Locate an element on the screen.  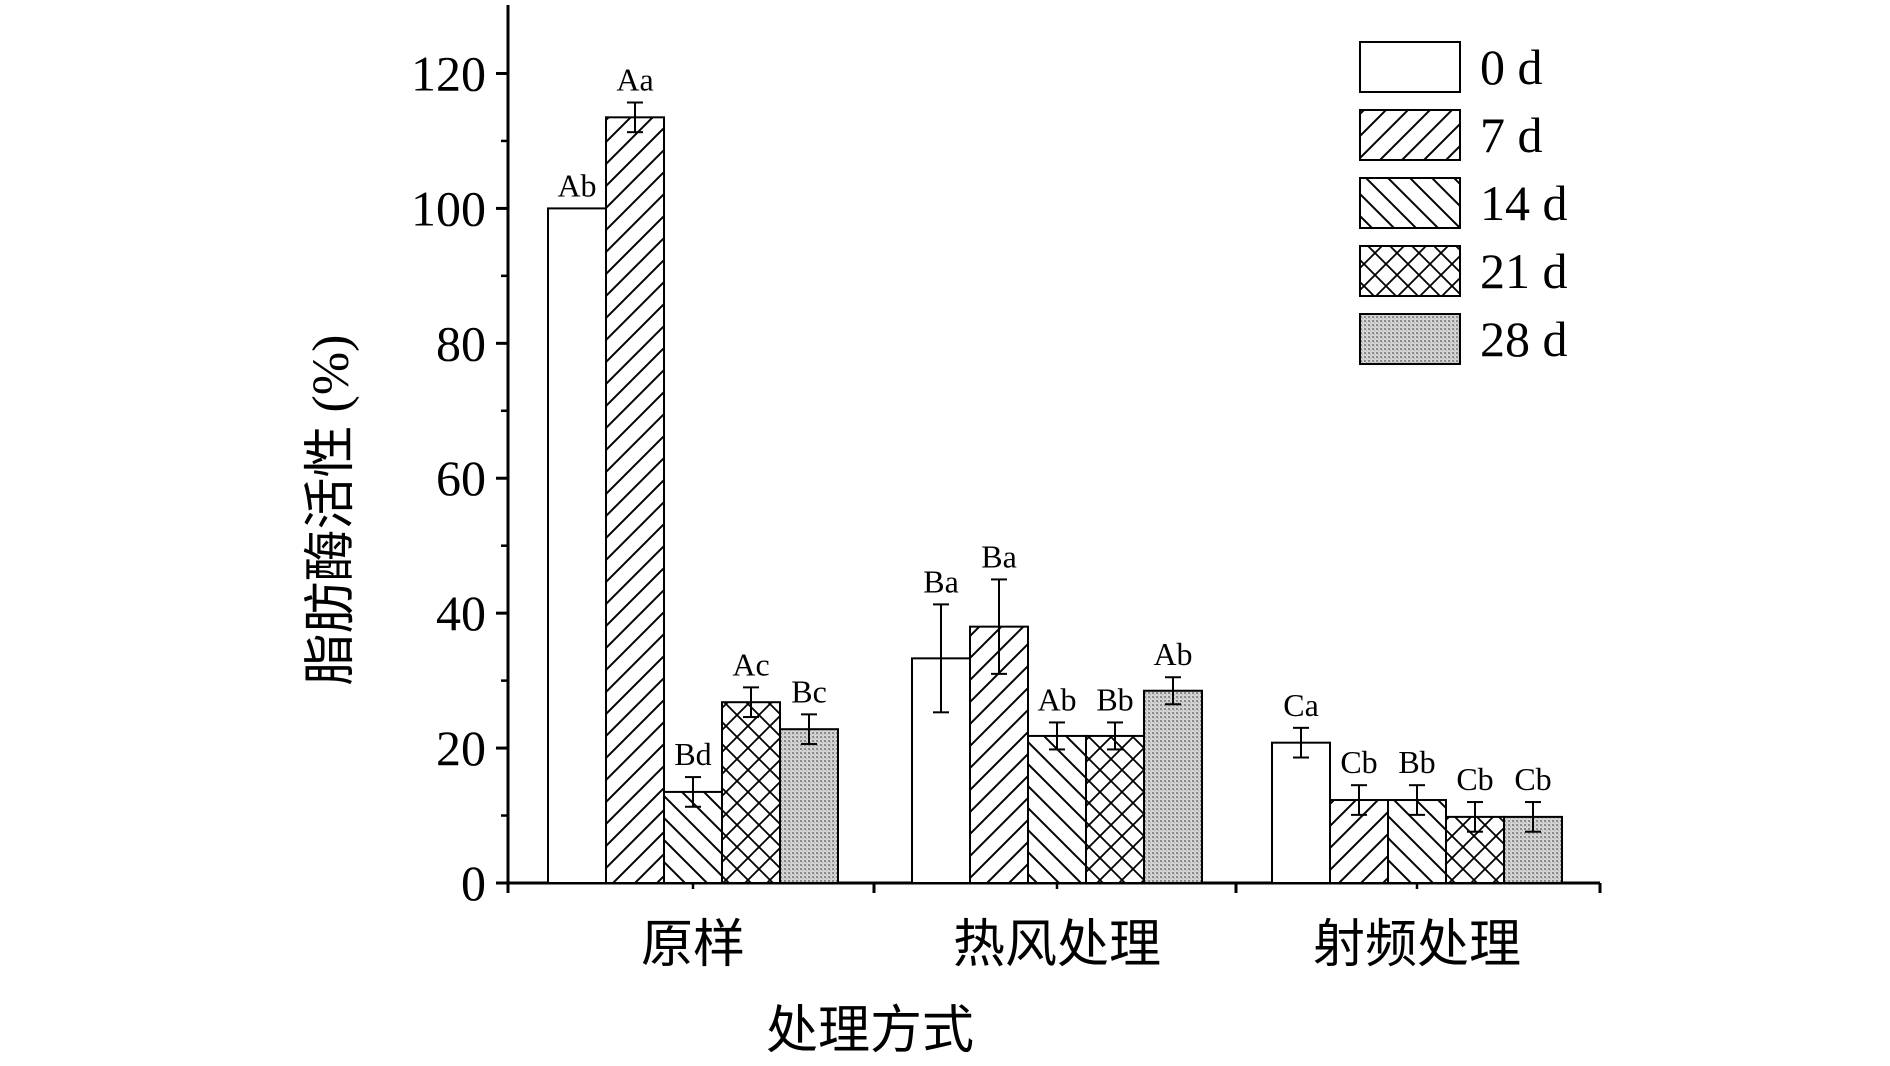
legend-label: 21 d is located at coordinates (1524, 271).